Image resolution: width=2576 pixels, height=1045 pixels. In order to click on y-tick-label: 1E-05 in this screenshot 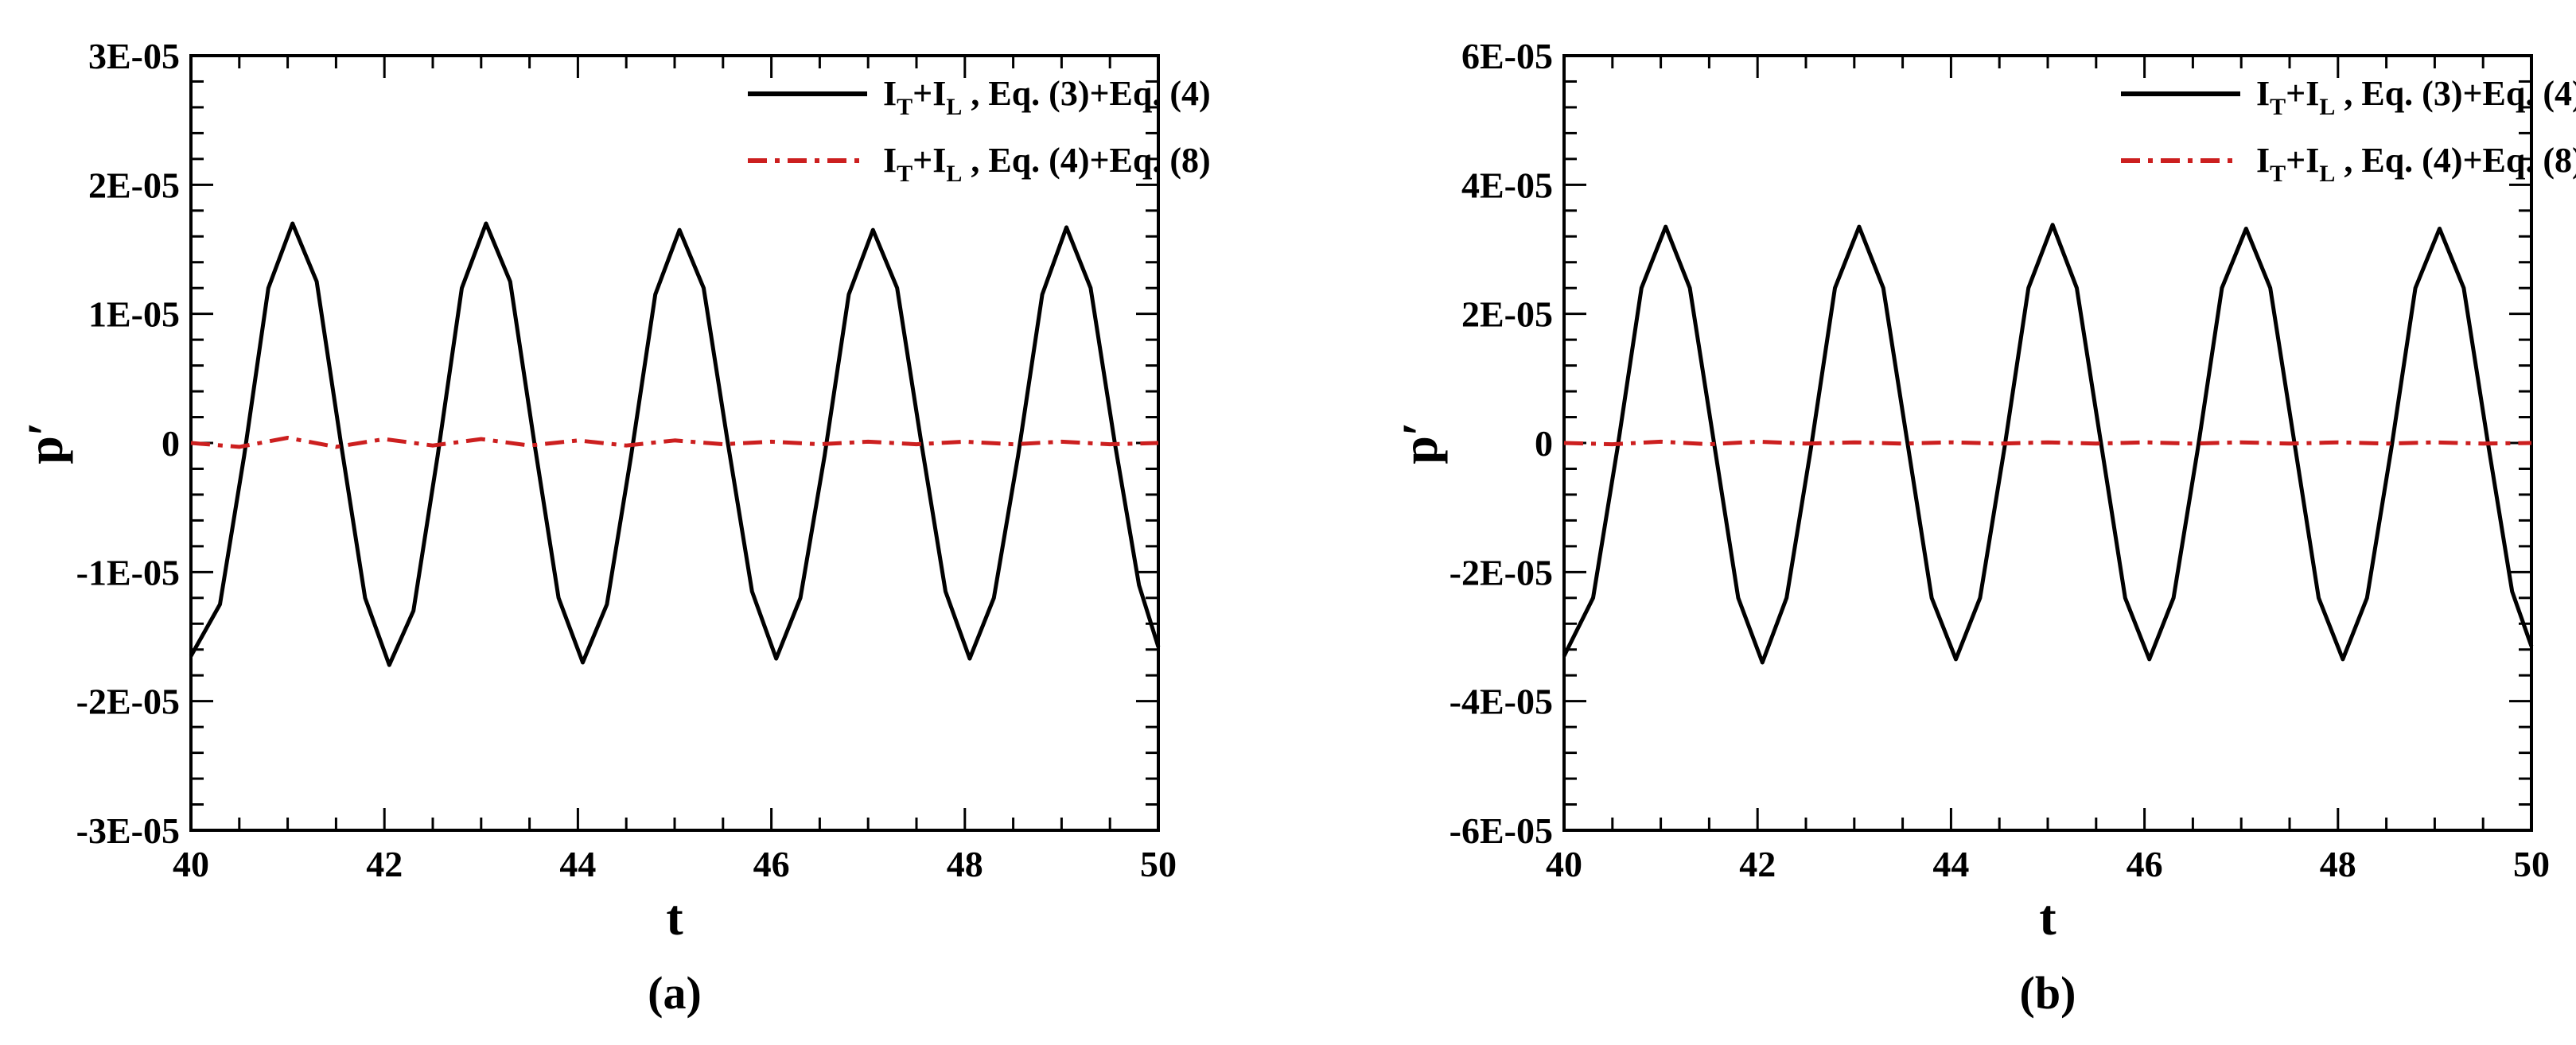, I will do `click(134, 314)`.